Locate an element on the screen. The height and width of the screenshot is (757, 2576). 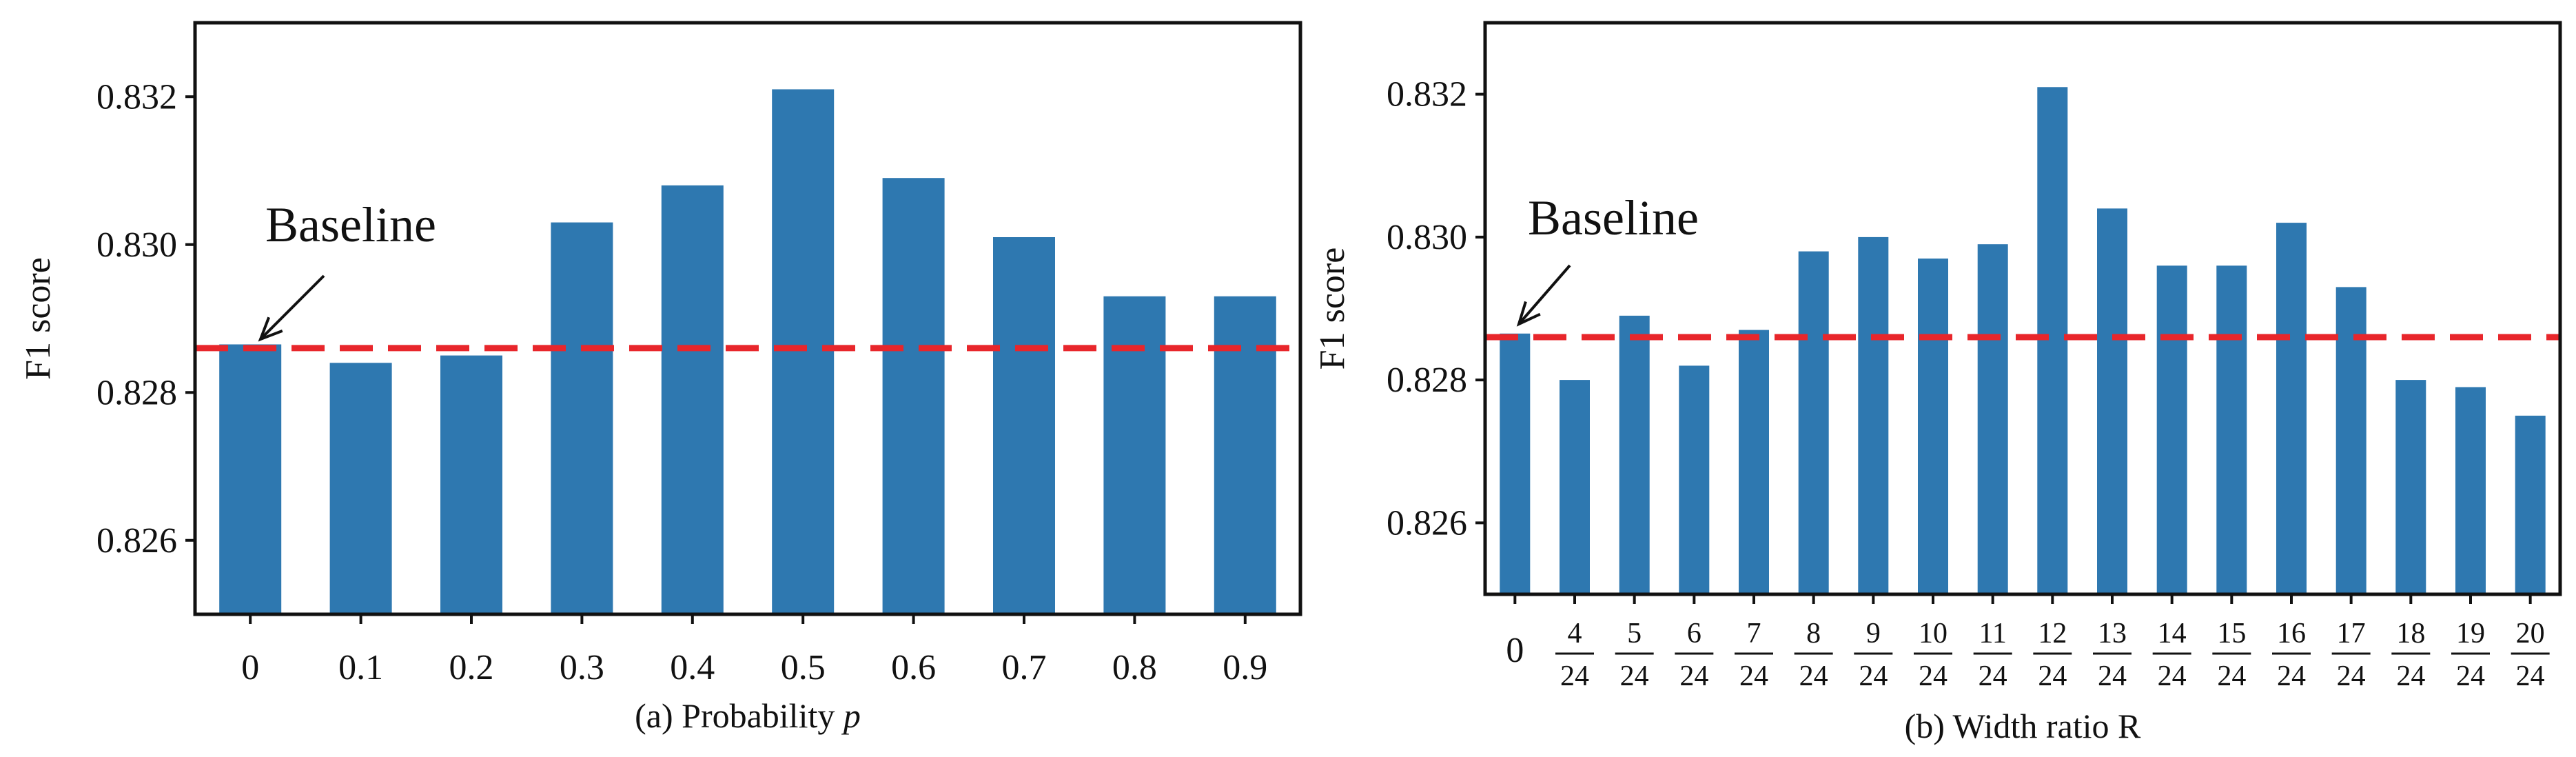
chart-b-xtick-numerator: 9 is located at coordinates (1873, 633).